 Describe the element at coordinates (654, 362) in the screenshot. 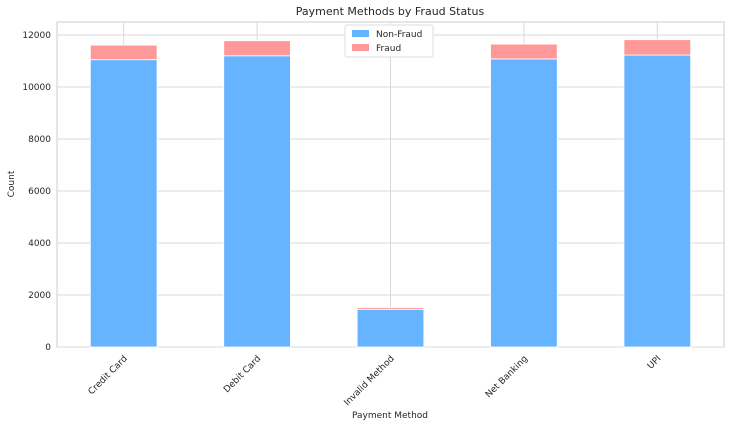

I see `x-tick-label: UPI` at that location.